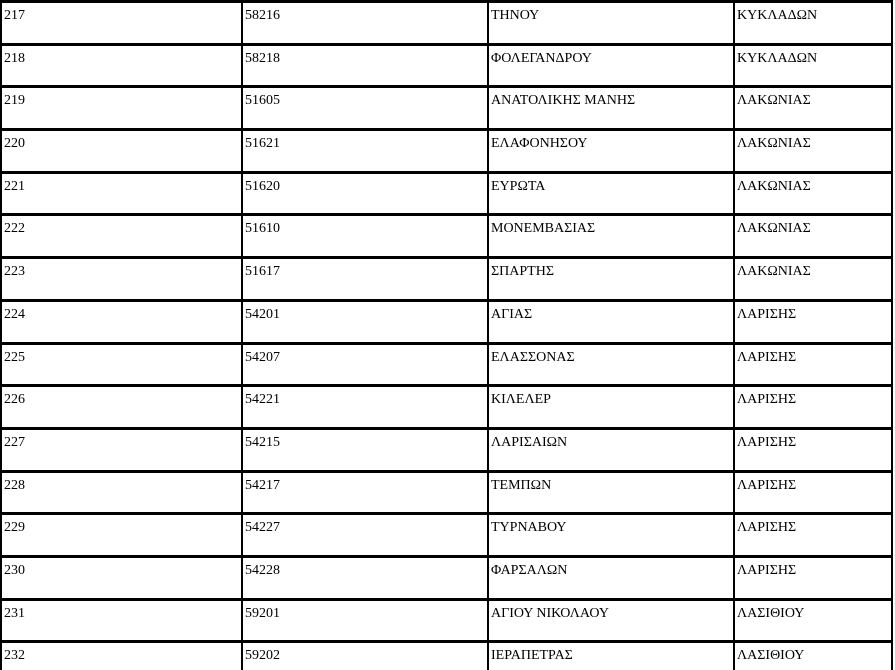  Describe the element at coordinates (611, 279) in the screenshot. I see `municipality-cell: ΣΠΑΡΤΗΣ` at that location.